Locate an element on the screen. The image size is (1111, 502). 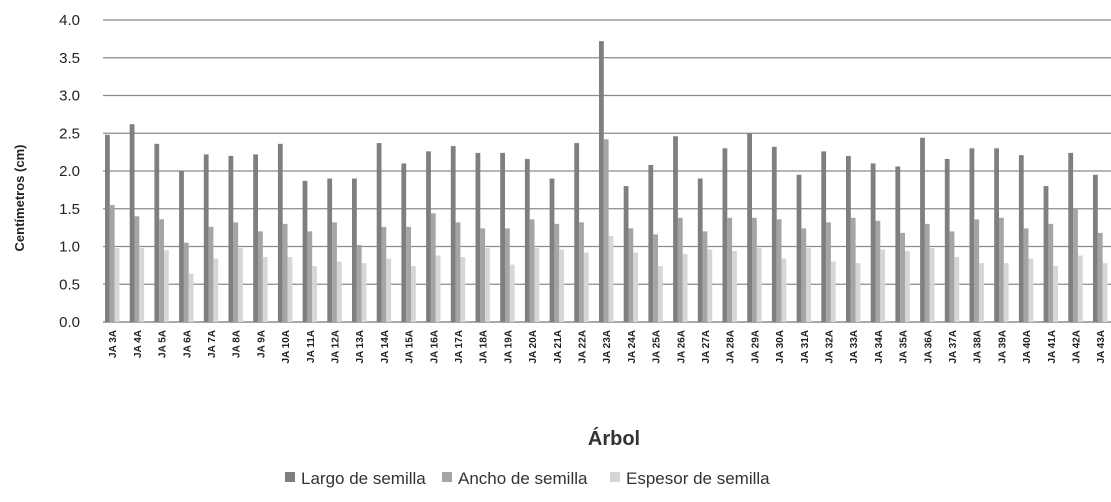
y-tick-label: 1.0 is located at coordinates (69, 247).